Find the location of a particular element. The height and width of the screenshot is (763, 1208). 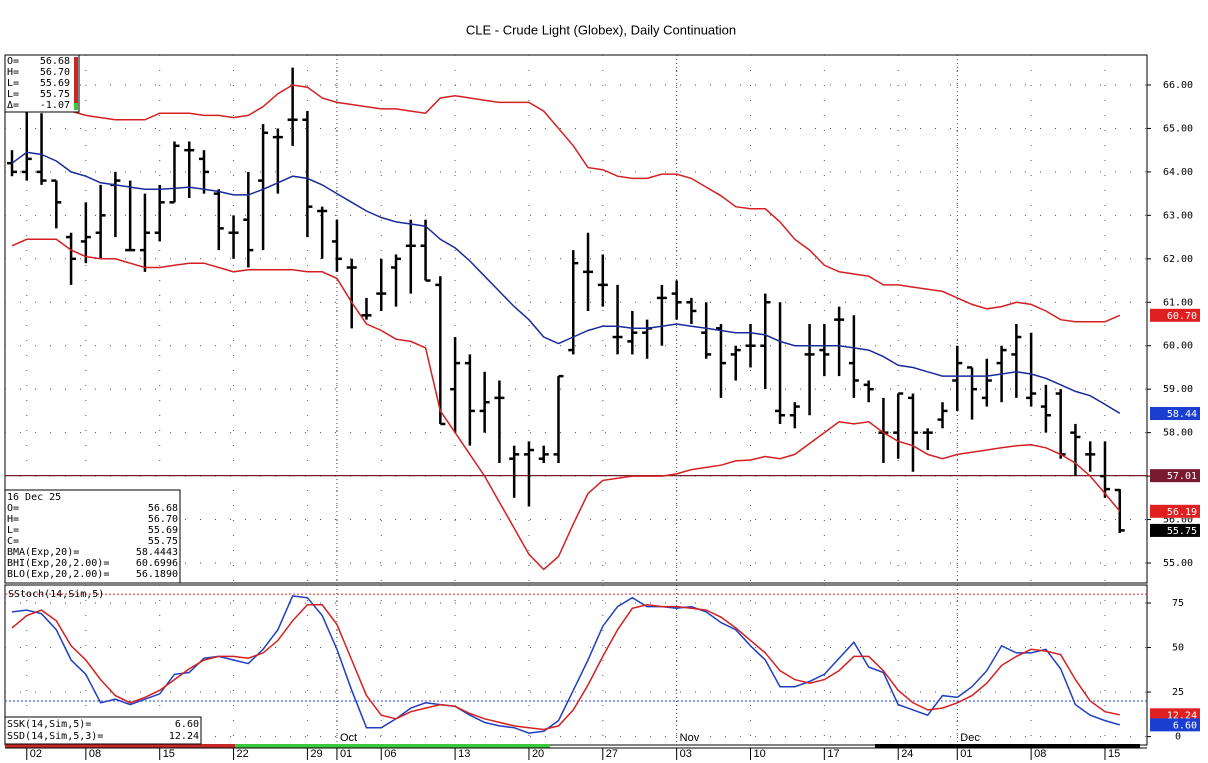

value-badge-label: 55.75 is located at coordinates (1182, 531).